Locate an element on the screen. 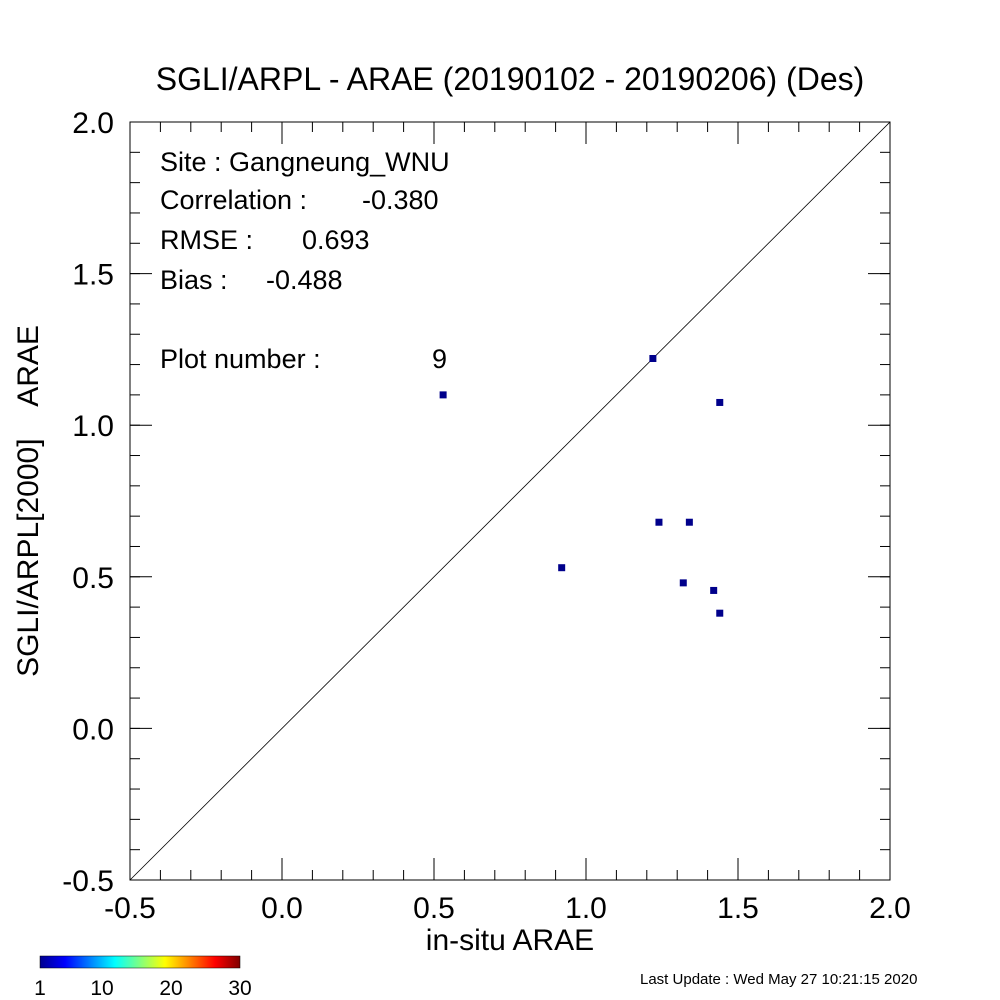 Image resolution: width=1000 pixels, height=1000 pixels. colorbar is located at coordinates (140, 962).